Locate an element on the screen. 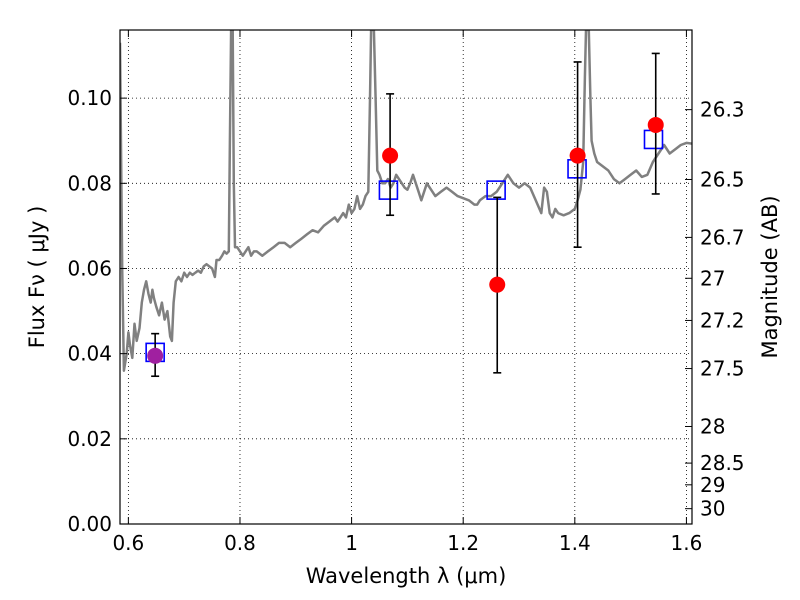 The width and height of the screenshot is (800, 600). y-tick-label: 0.02 is located at coordinates (89, 439).